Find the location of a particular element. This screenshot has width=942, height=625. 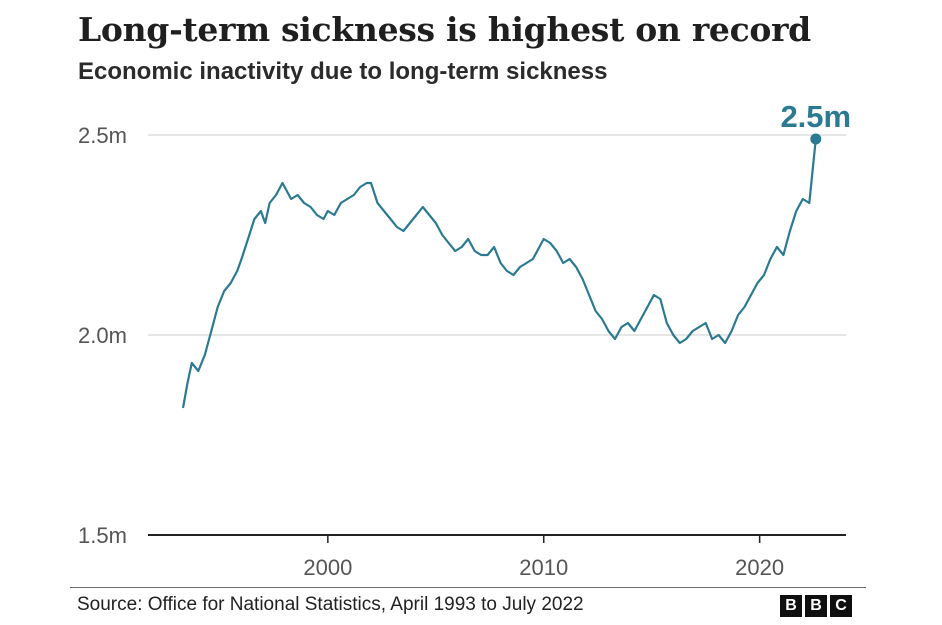

bbc-logo-block: C is located at coordinates (841, 606).